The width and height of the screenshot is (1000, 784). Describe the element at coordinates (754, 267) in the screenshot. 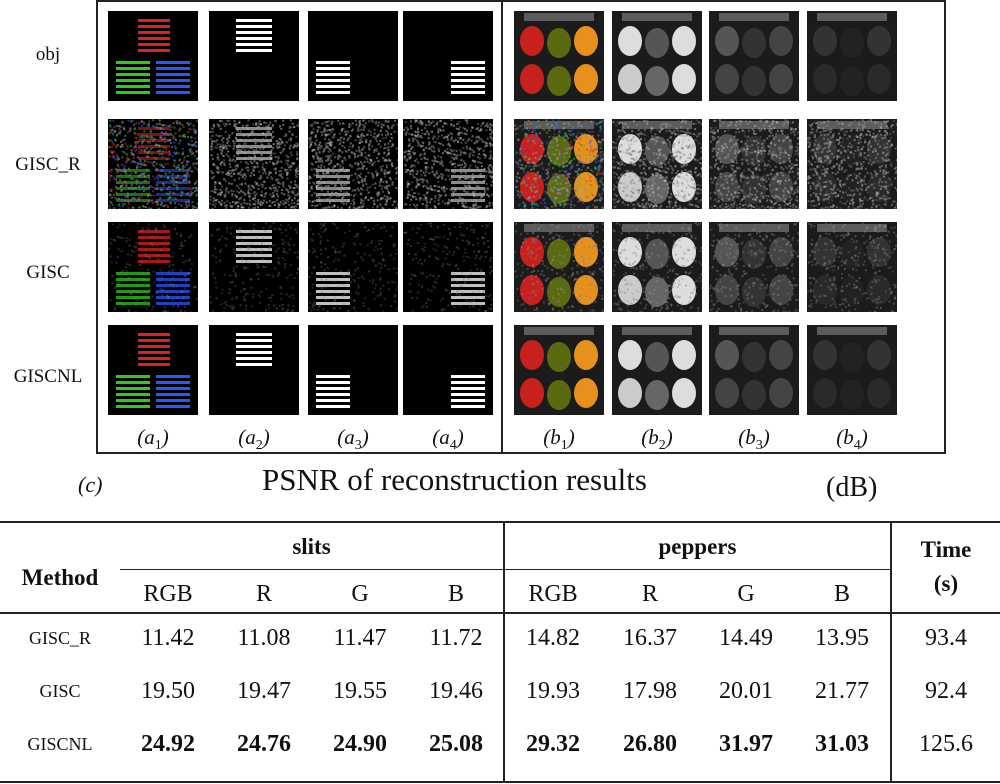

I see `tile-b3-gisc` at that location.